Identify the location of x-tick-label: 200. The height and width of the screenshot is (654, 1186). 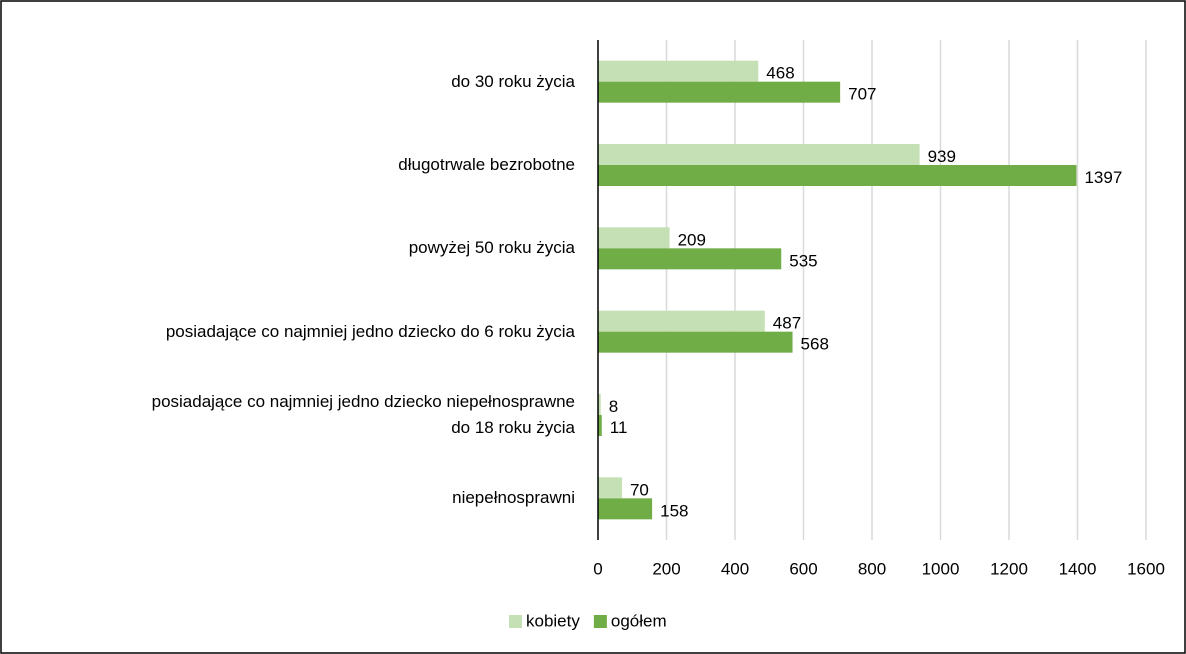
(666, 568).